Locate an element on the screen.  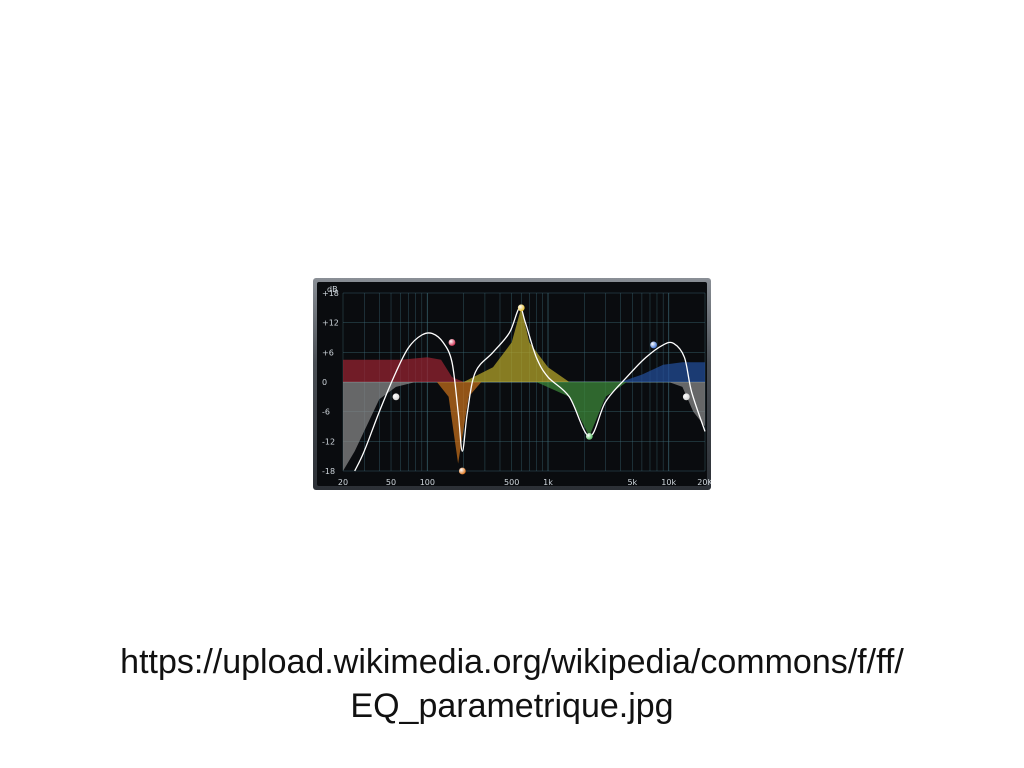
y-tick-label: -18 is located at coordinates (328, 471).